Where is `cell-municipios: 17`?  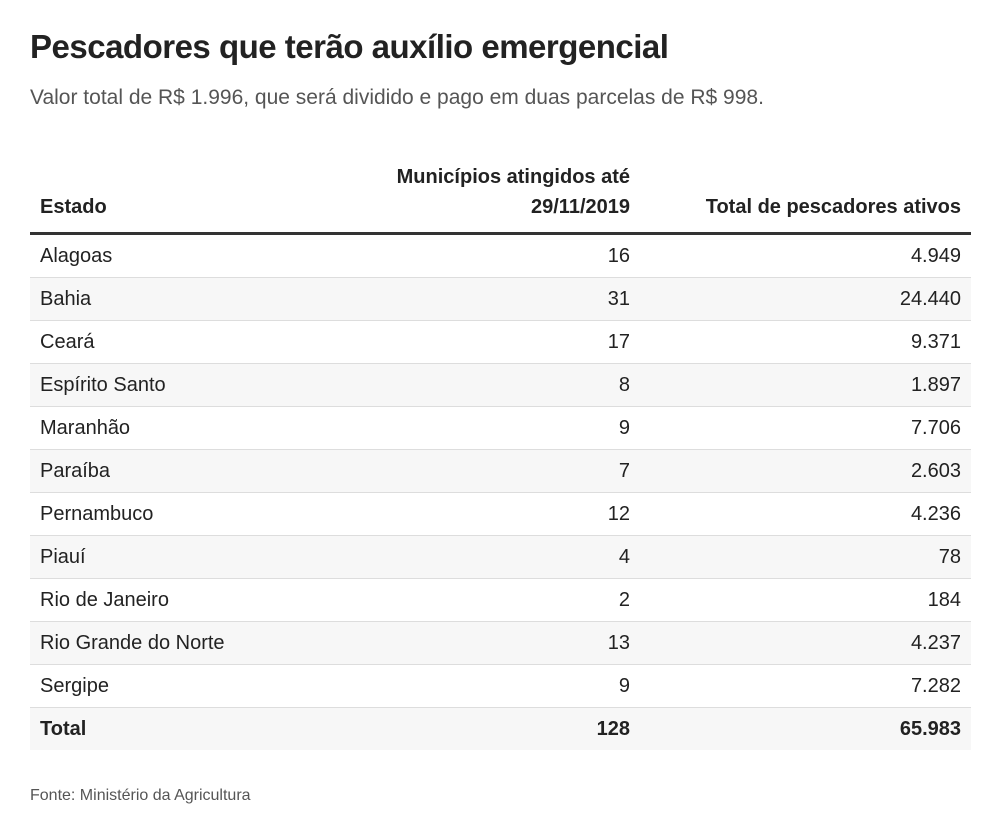
cell-municipios: 17 is located at coordinates (500, 342).